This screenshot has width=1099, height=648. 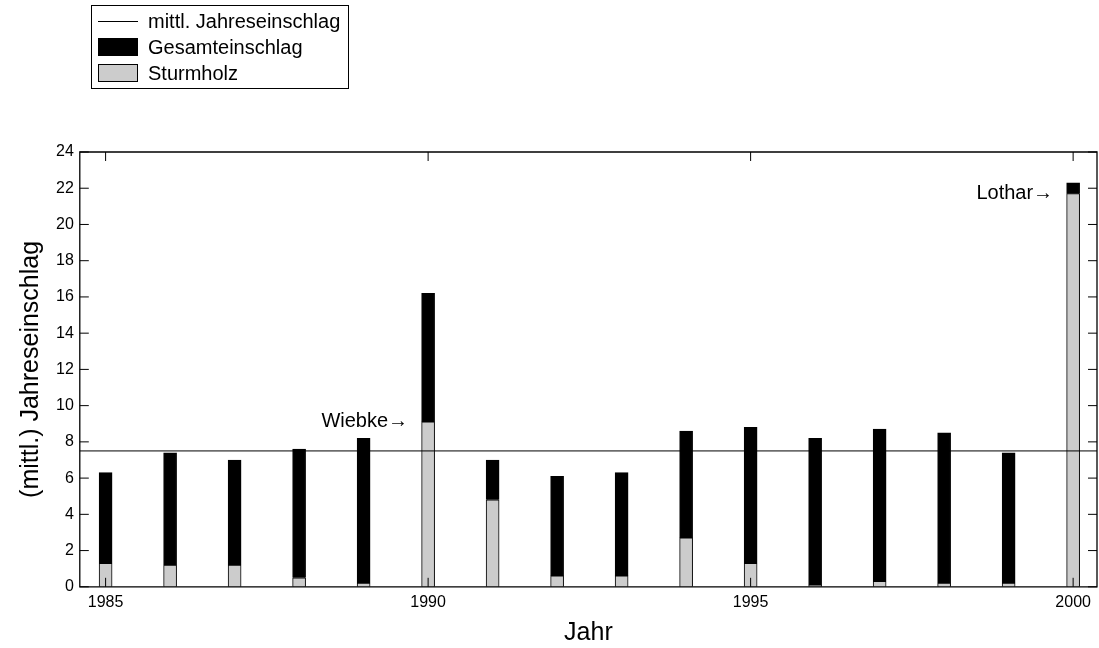 I want to click on y-tick-label: 24, so click(x=65, y=151).